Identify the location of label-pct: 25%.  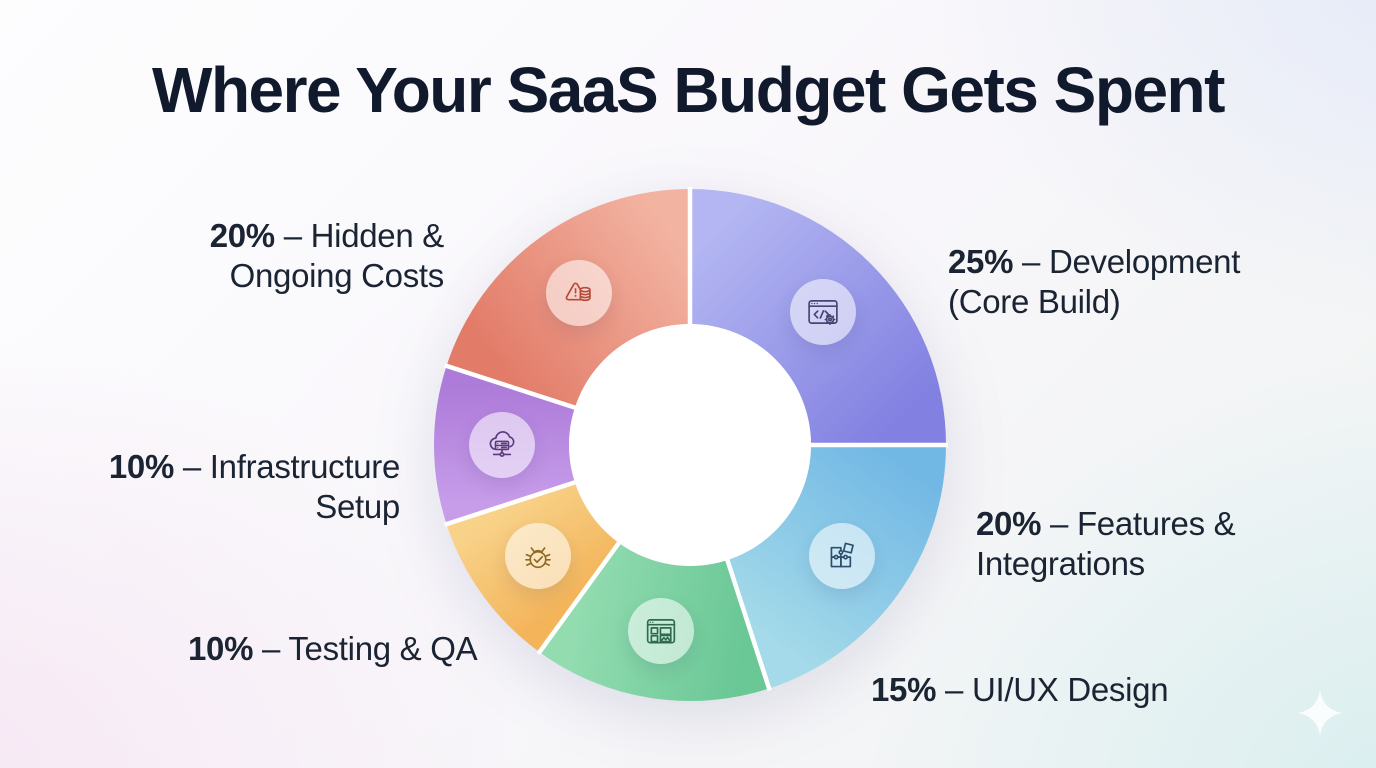
(981, 261).